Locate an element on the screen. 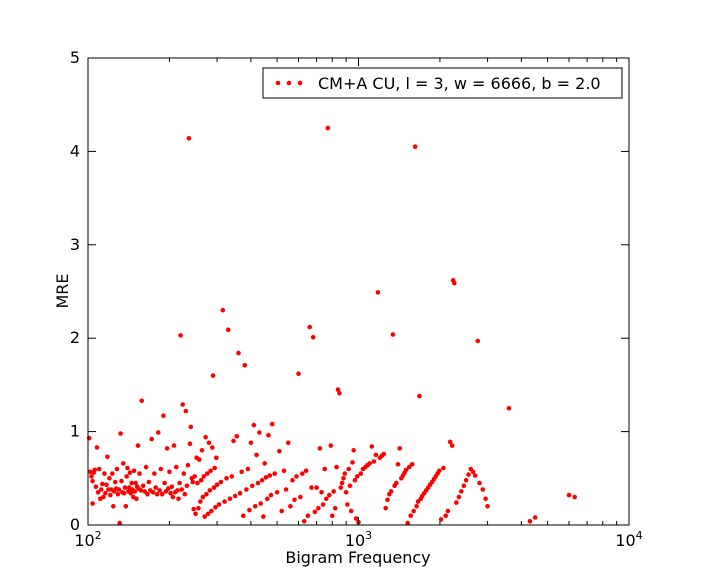 The height and width of the screenshot is (584, 701). y-tick-label: 0 is located at coordinates (75, 524).